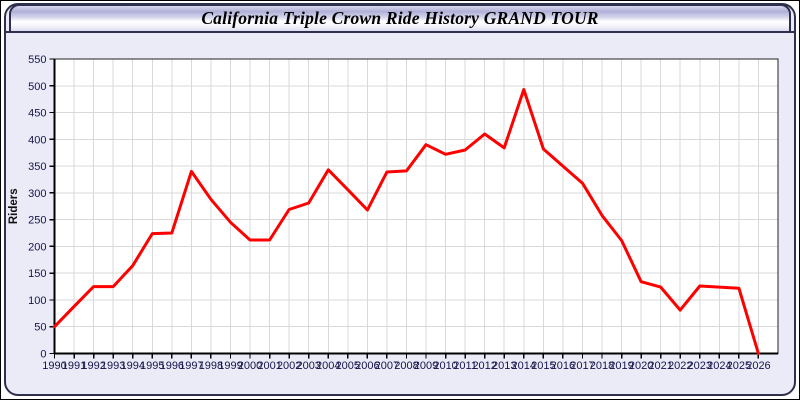 The height and width of the screenshot is (400, 800). What do you see at coordinates (172, 366) in the screenshot?
I see `svg-text: 1996` at bounding box center [172, 366].